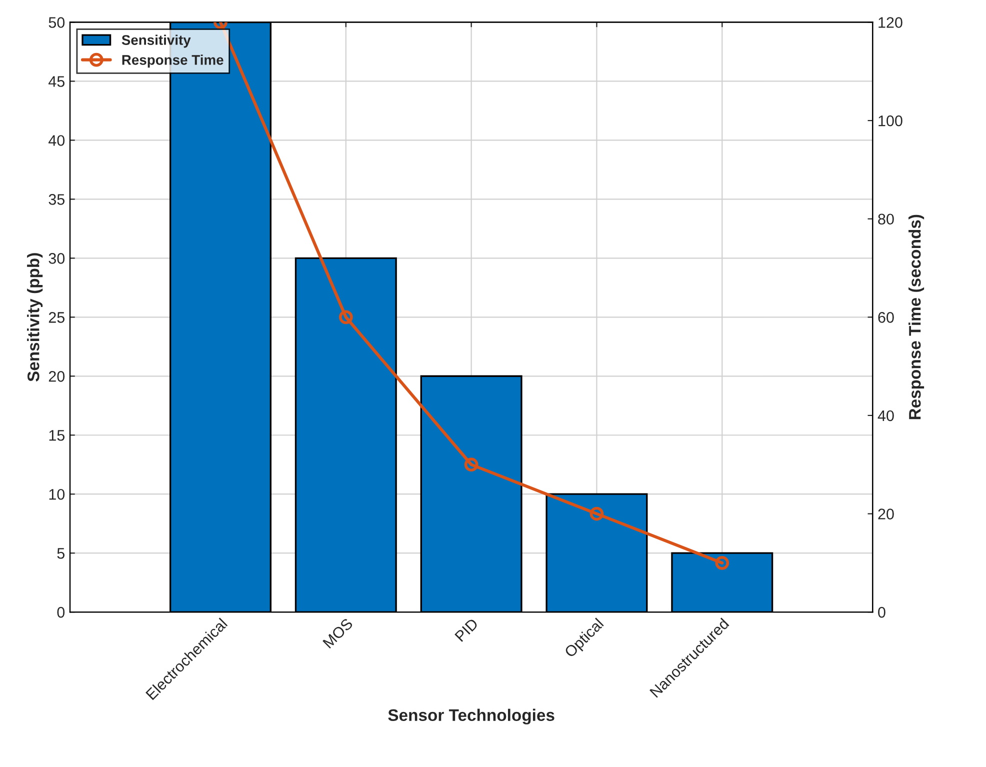  What do you see at coordinates (35, 317) in the screenshot?
I see `y-axis-title: Sensitivity (ppb)` at bounding box center [35, 317].